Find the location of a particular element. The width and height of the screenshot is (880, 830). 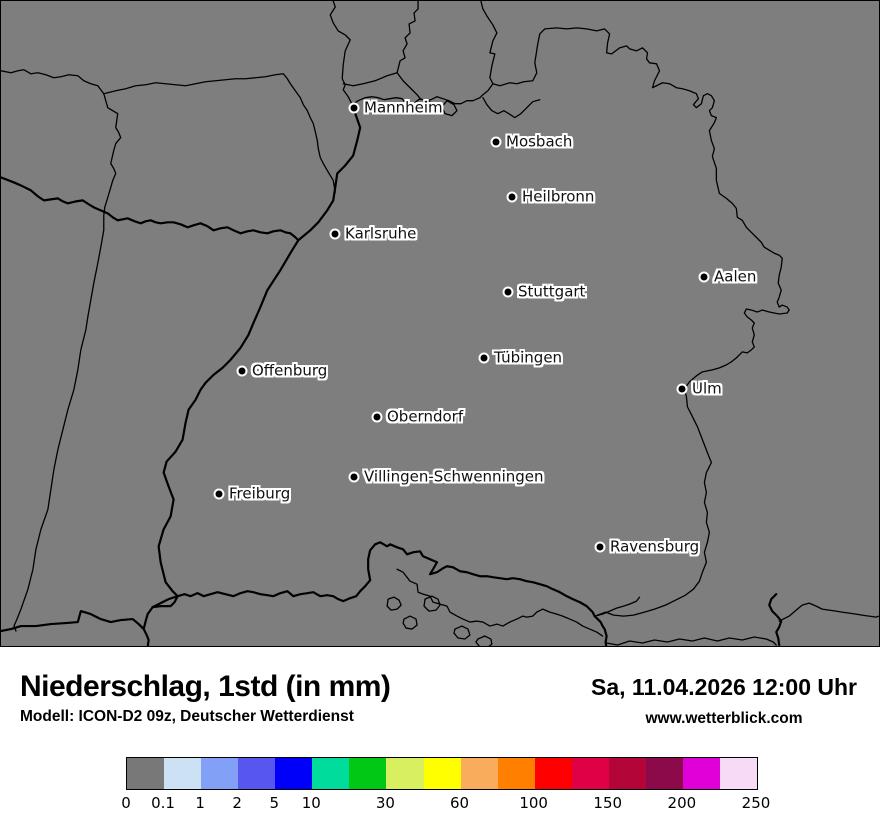

legend-tick-1: 1 is located at coordinates (200, 803).